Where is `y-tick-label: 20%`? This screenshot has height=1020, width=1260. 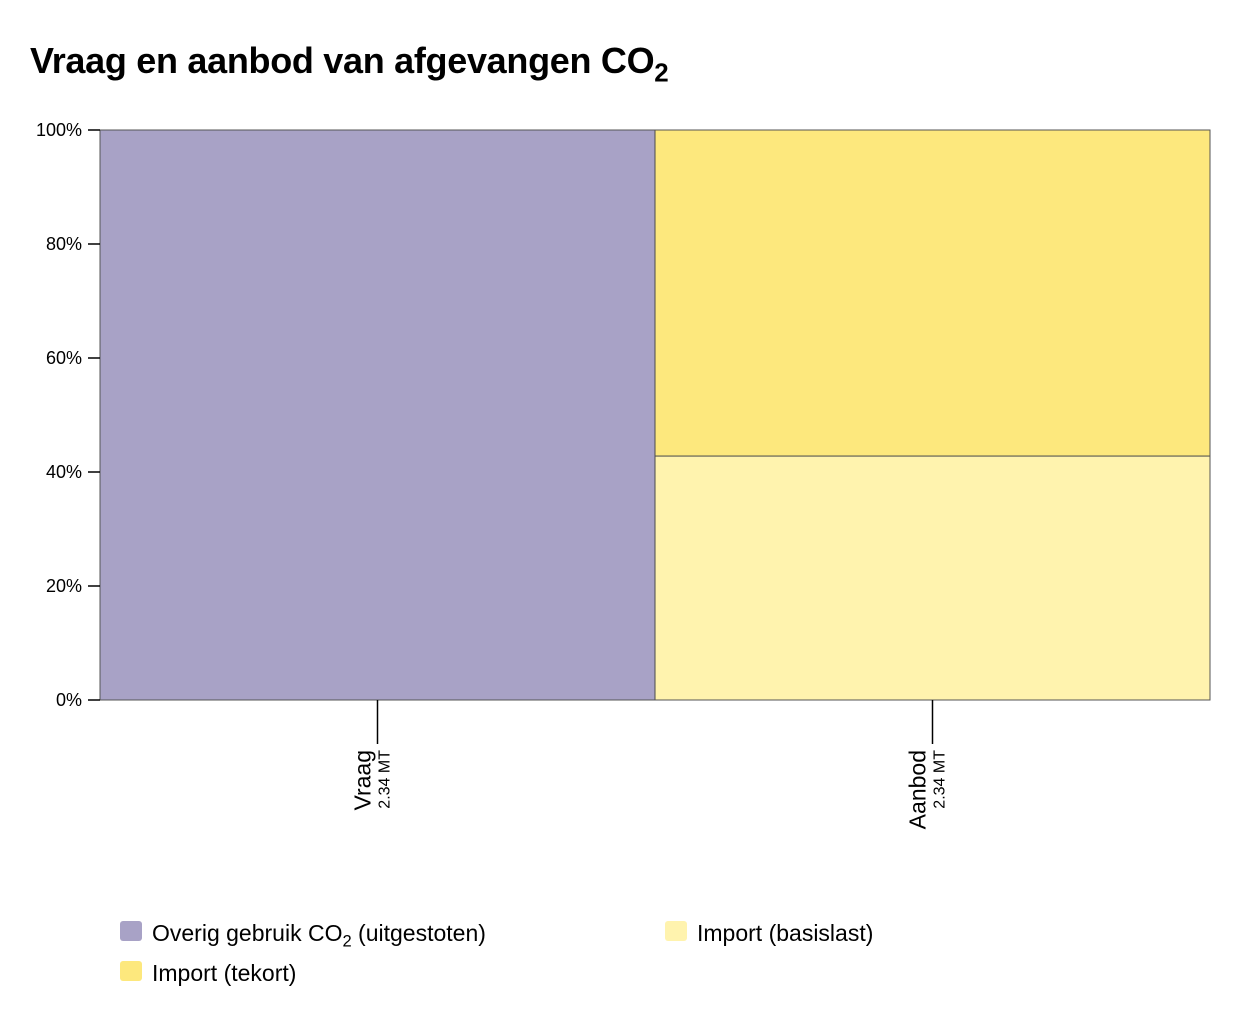
y-tick-label: 20% is located at coordinates (64, 586).